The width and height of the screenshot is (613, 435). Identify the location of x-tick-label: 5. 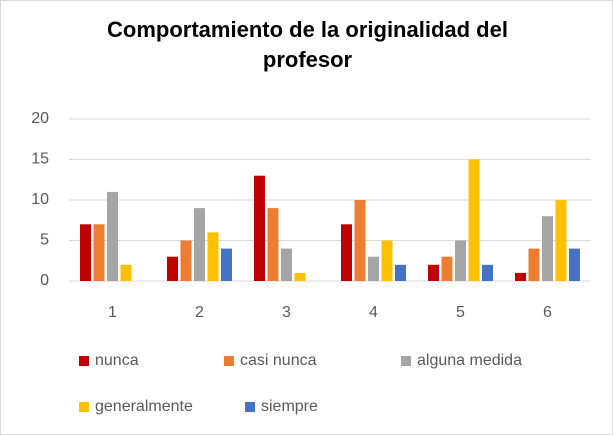
(460, 312).